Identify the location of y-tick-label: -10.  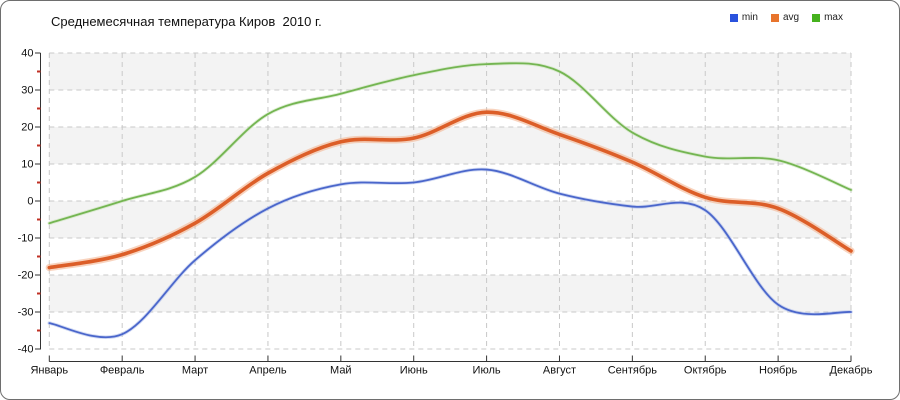
(26, 239).